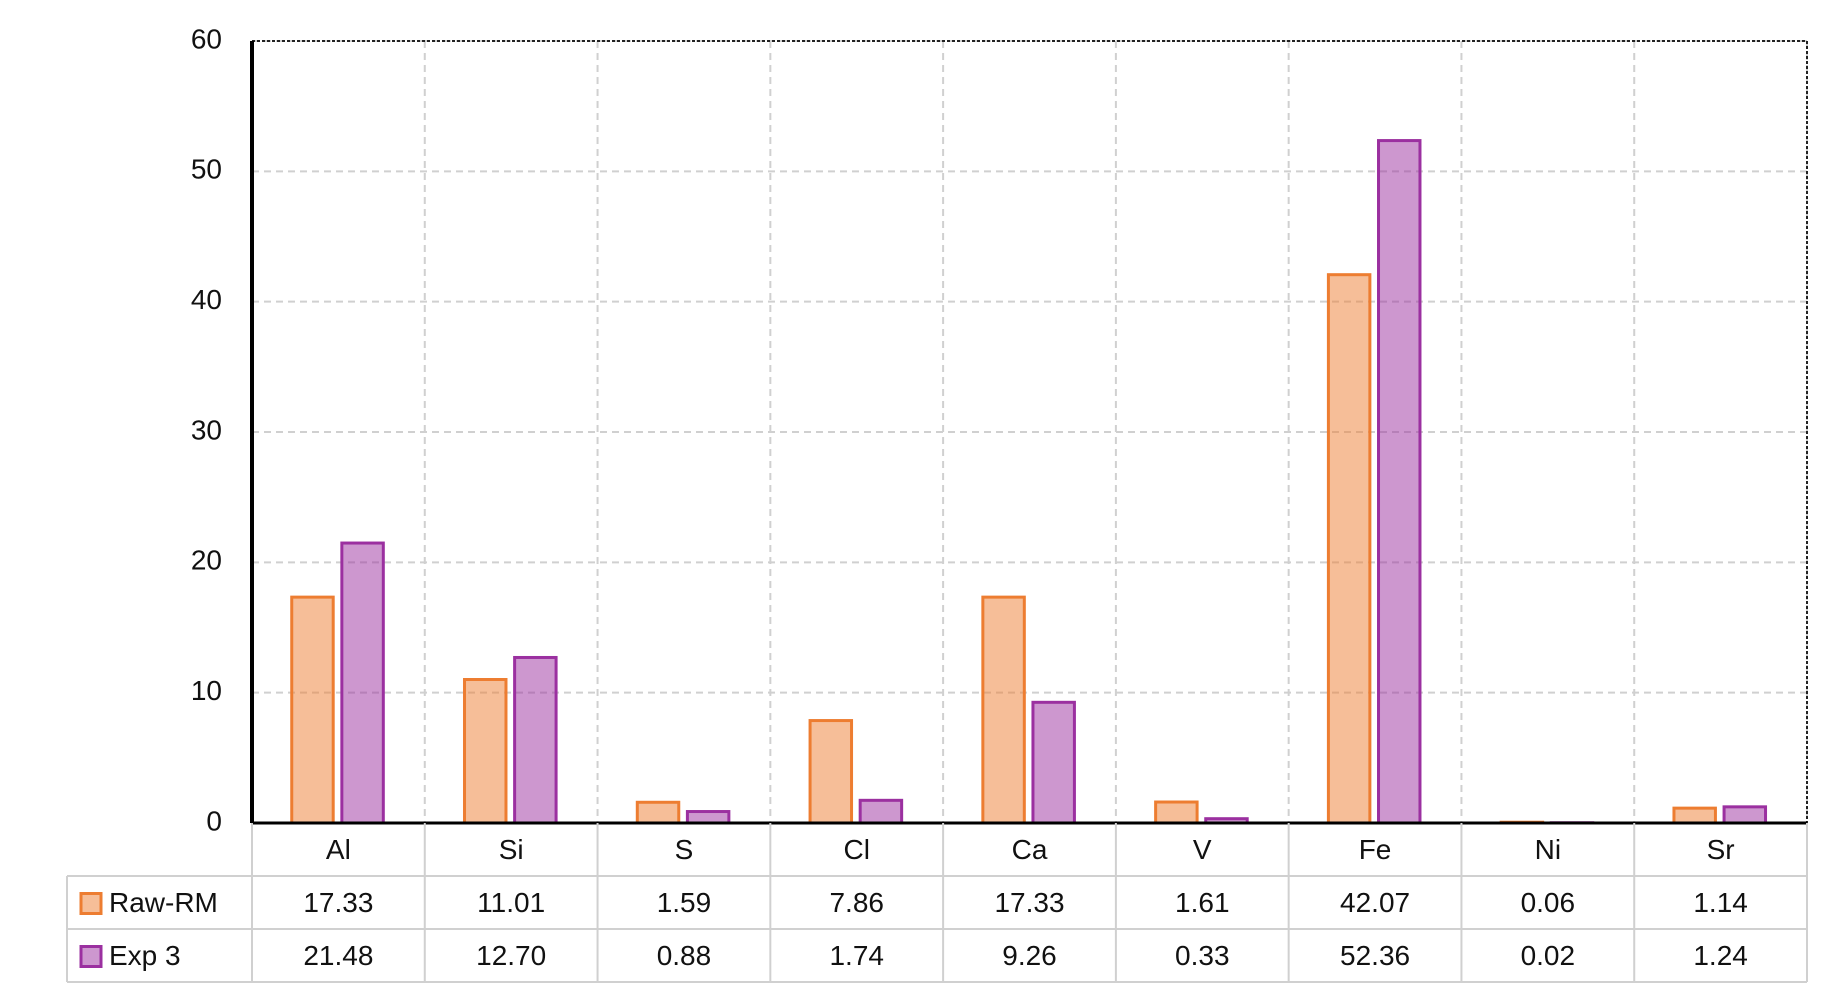  I want to click on x-tick-label: S, so click(684, 849).